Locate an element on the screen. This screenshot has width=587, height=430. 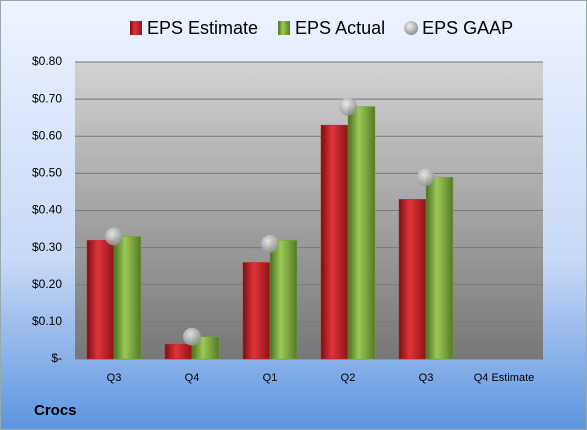
legend-label: EPS Estimate is located at coordinates (202, 28).